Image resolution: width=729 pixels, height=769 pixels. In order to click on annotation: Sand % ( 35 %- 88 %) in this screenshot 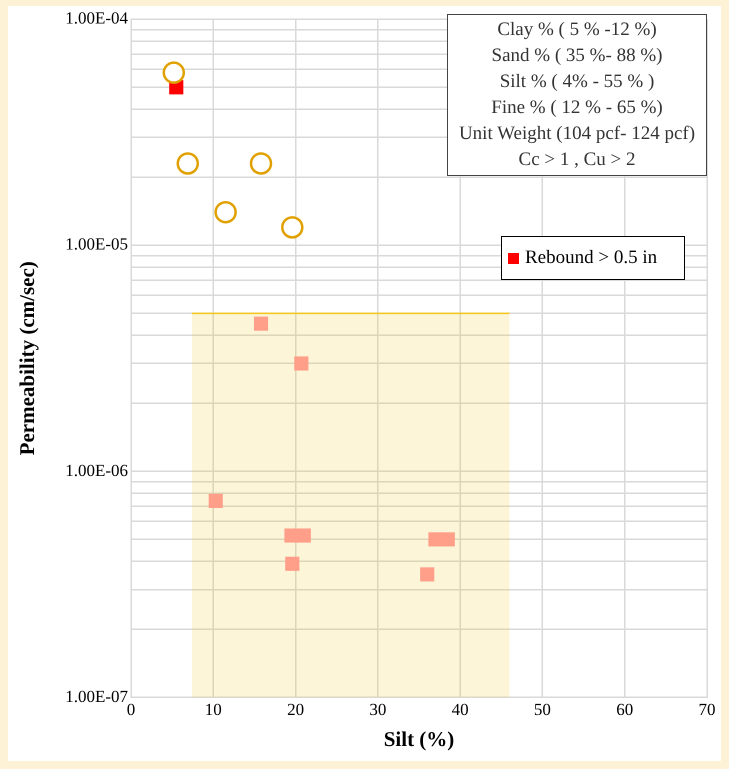, I will do `click(577, 56)`.